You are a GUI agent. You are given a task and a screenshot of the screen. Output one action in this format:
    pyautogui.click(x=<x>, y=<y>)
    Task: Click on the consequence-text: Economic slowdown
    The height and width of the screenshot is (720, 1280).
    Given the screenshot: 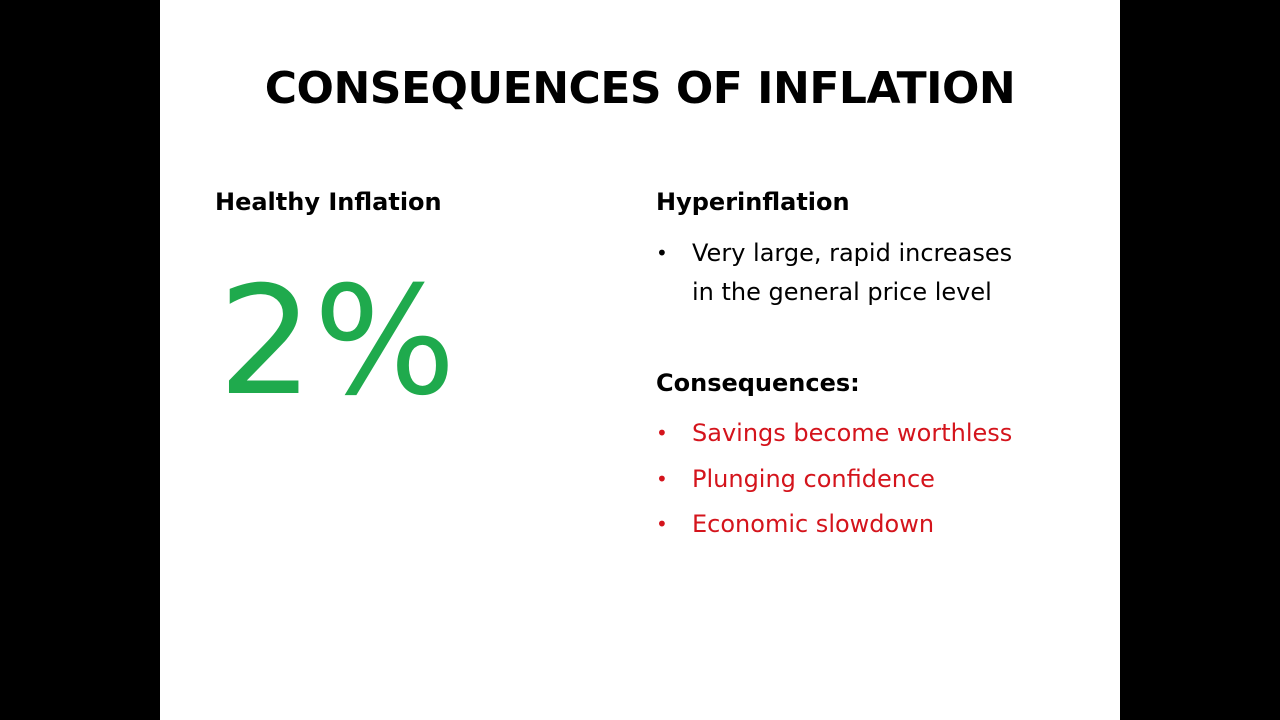 What is the action you would take?
    pyautogui.click(x=813, y=524)
    